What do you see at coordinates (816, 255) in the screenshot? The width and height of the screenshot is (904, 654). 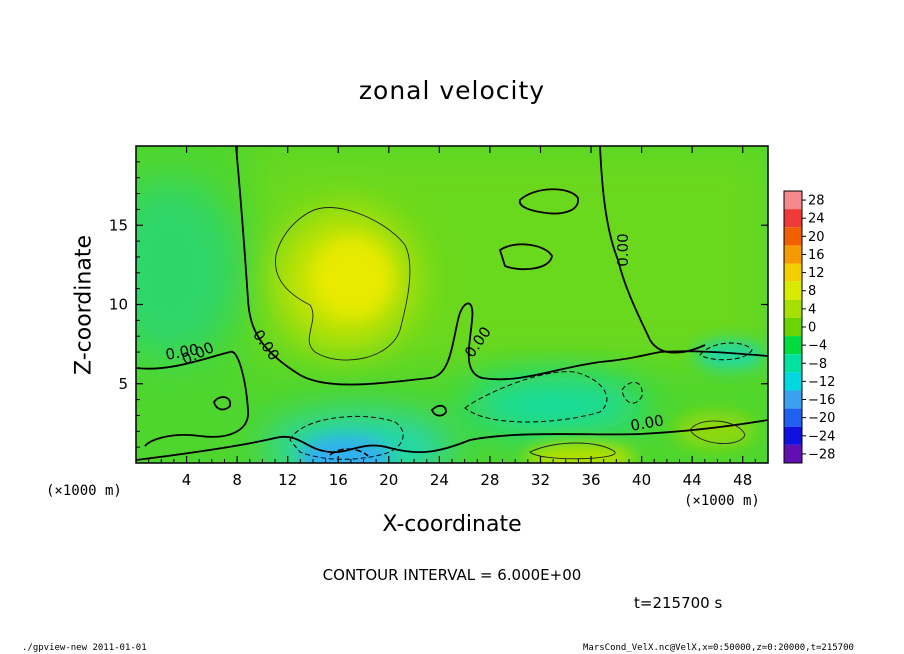 I see `colorbar-label: 16` at bounding box center [816, 255].